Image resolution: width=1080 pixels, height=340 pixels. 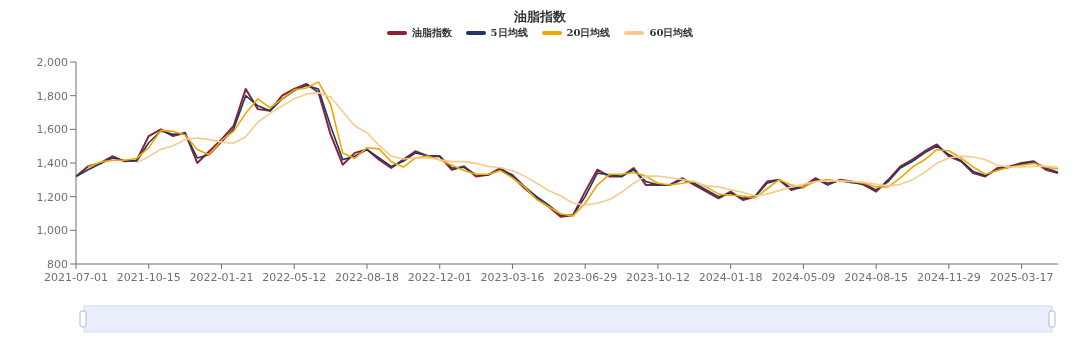 What do you see at coordinates (431, 33) in the screenshot?
I see `legend-label: 油脂指数` at bounding box center [431, 33].